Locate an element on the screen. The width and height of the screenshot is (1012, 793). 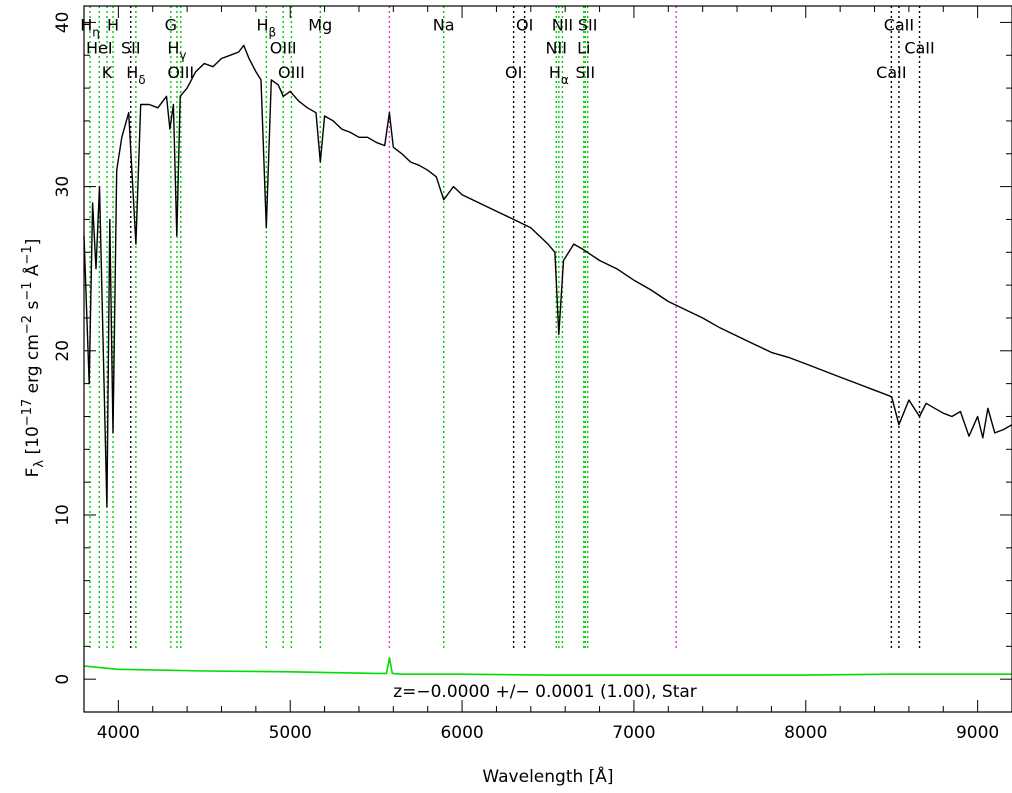
x-tick-label: 6000 is located at coordinates (461, 733).